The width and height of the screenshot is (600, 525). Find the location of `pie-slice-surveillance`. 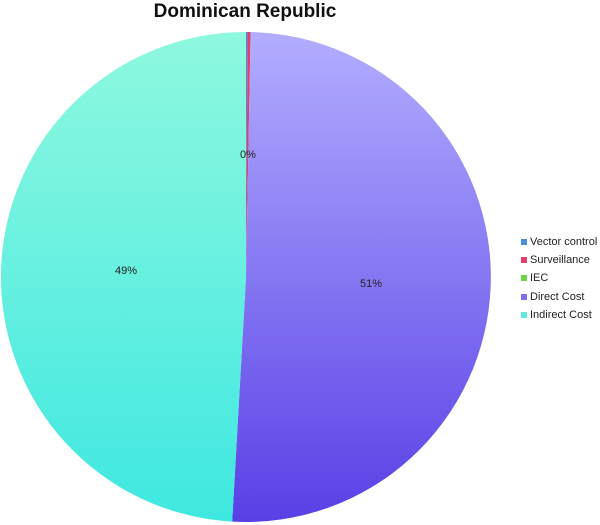

pie-slice-surveillance is located at coordinates (248, 154).